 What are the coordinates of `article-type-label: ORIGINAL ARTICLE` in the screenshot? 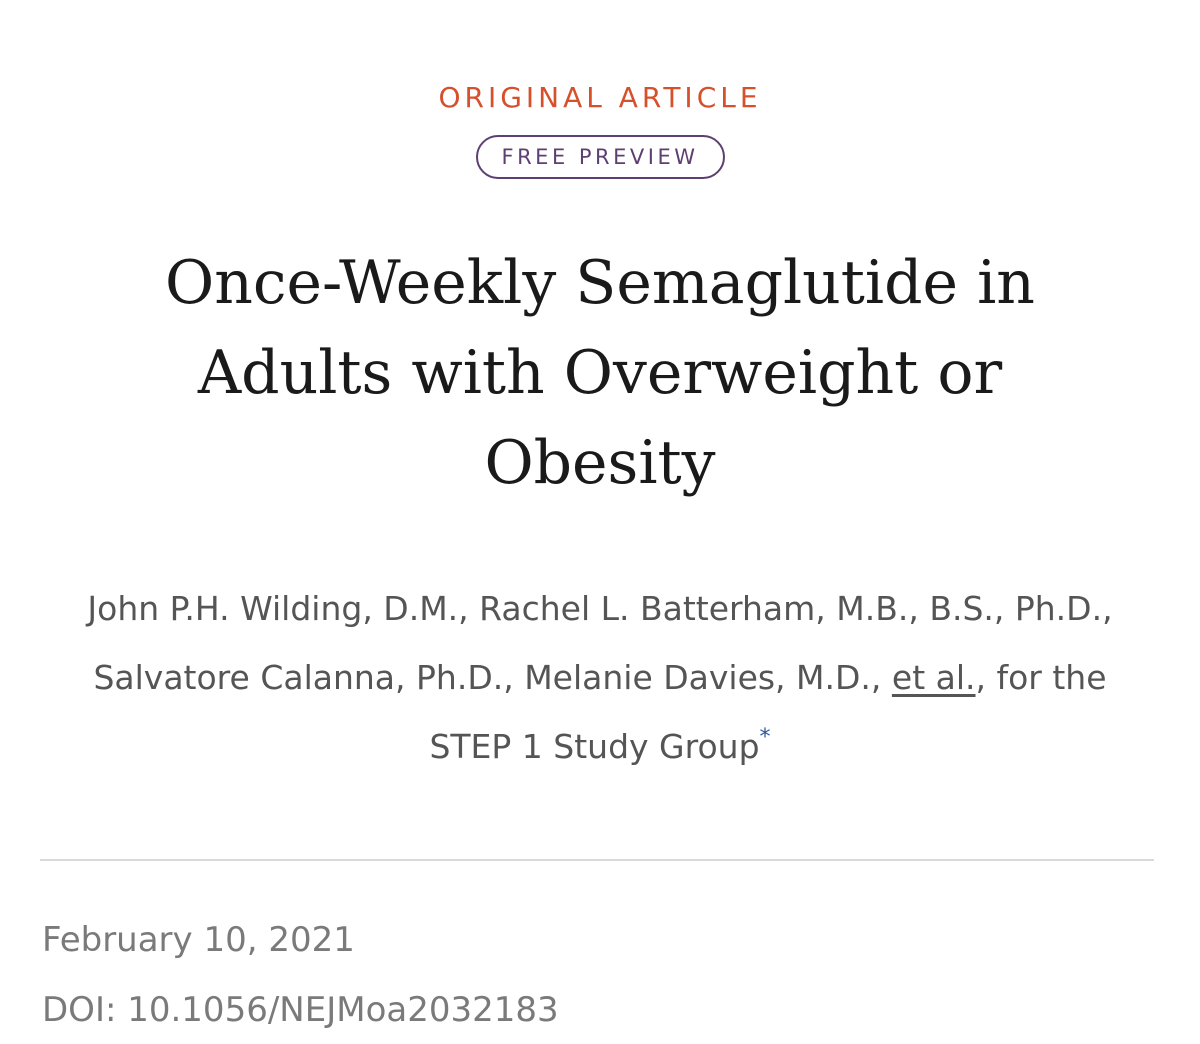 It's located at (600, 97).